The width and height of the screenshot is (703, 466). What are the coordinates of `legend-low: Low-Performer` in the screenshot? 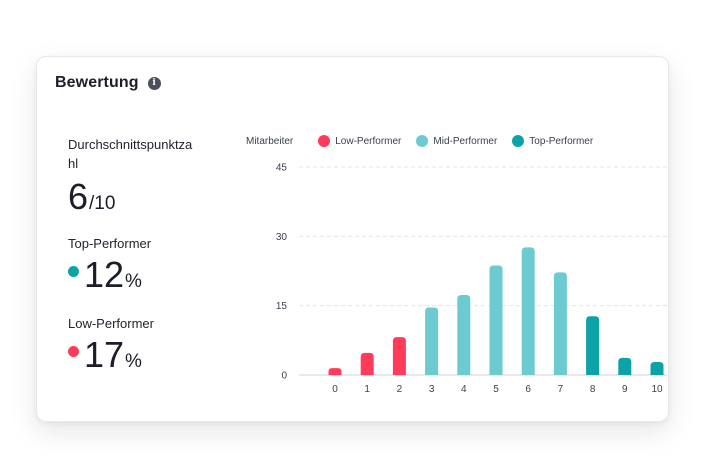 It's located at (359, 141).